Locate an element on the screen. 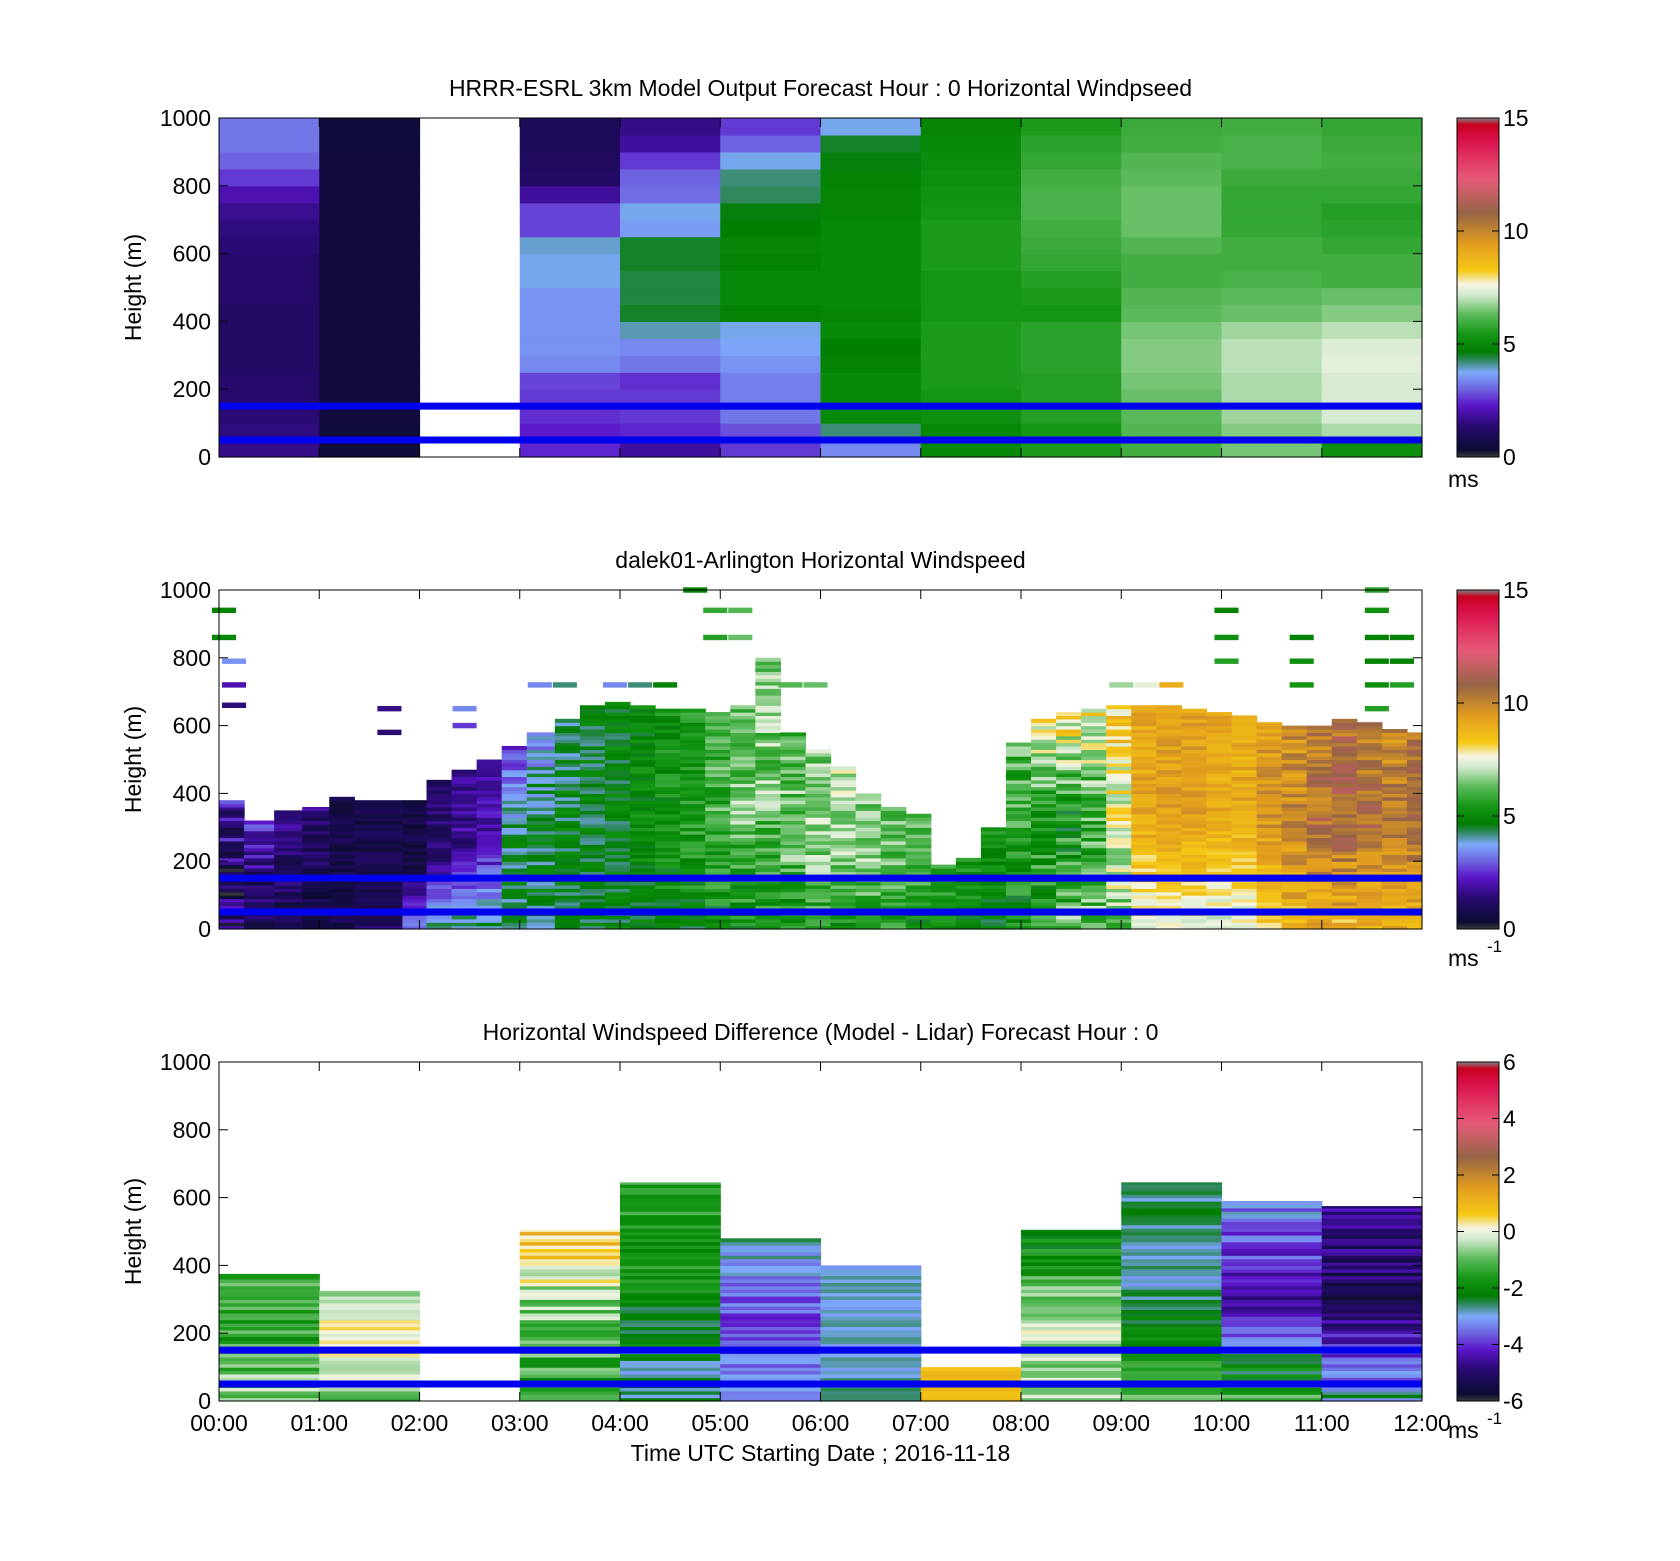  sparse-segment is located at coordinates (1226, 610).